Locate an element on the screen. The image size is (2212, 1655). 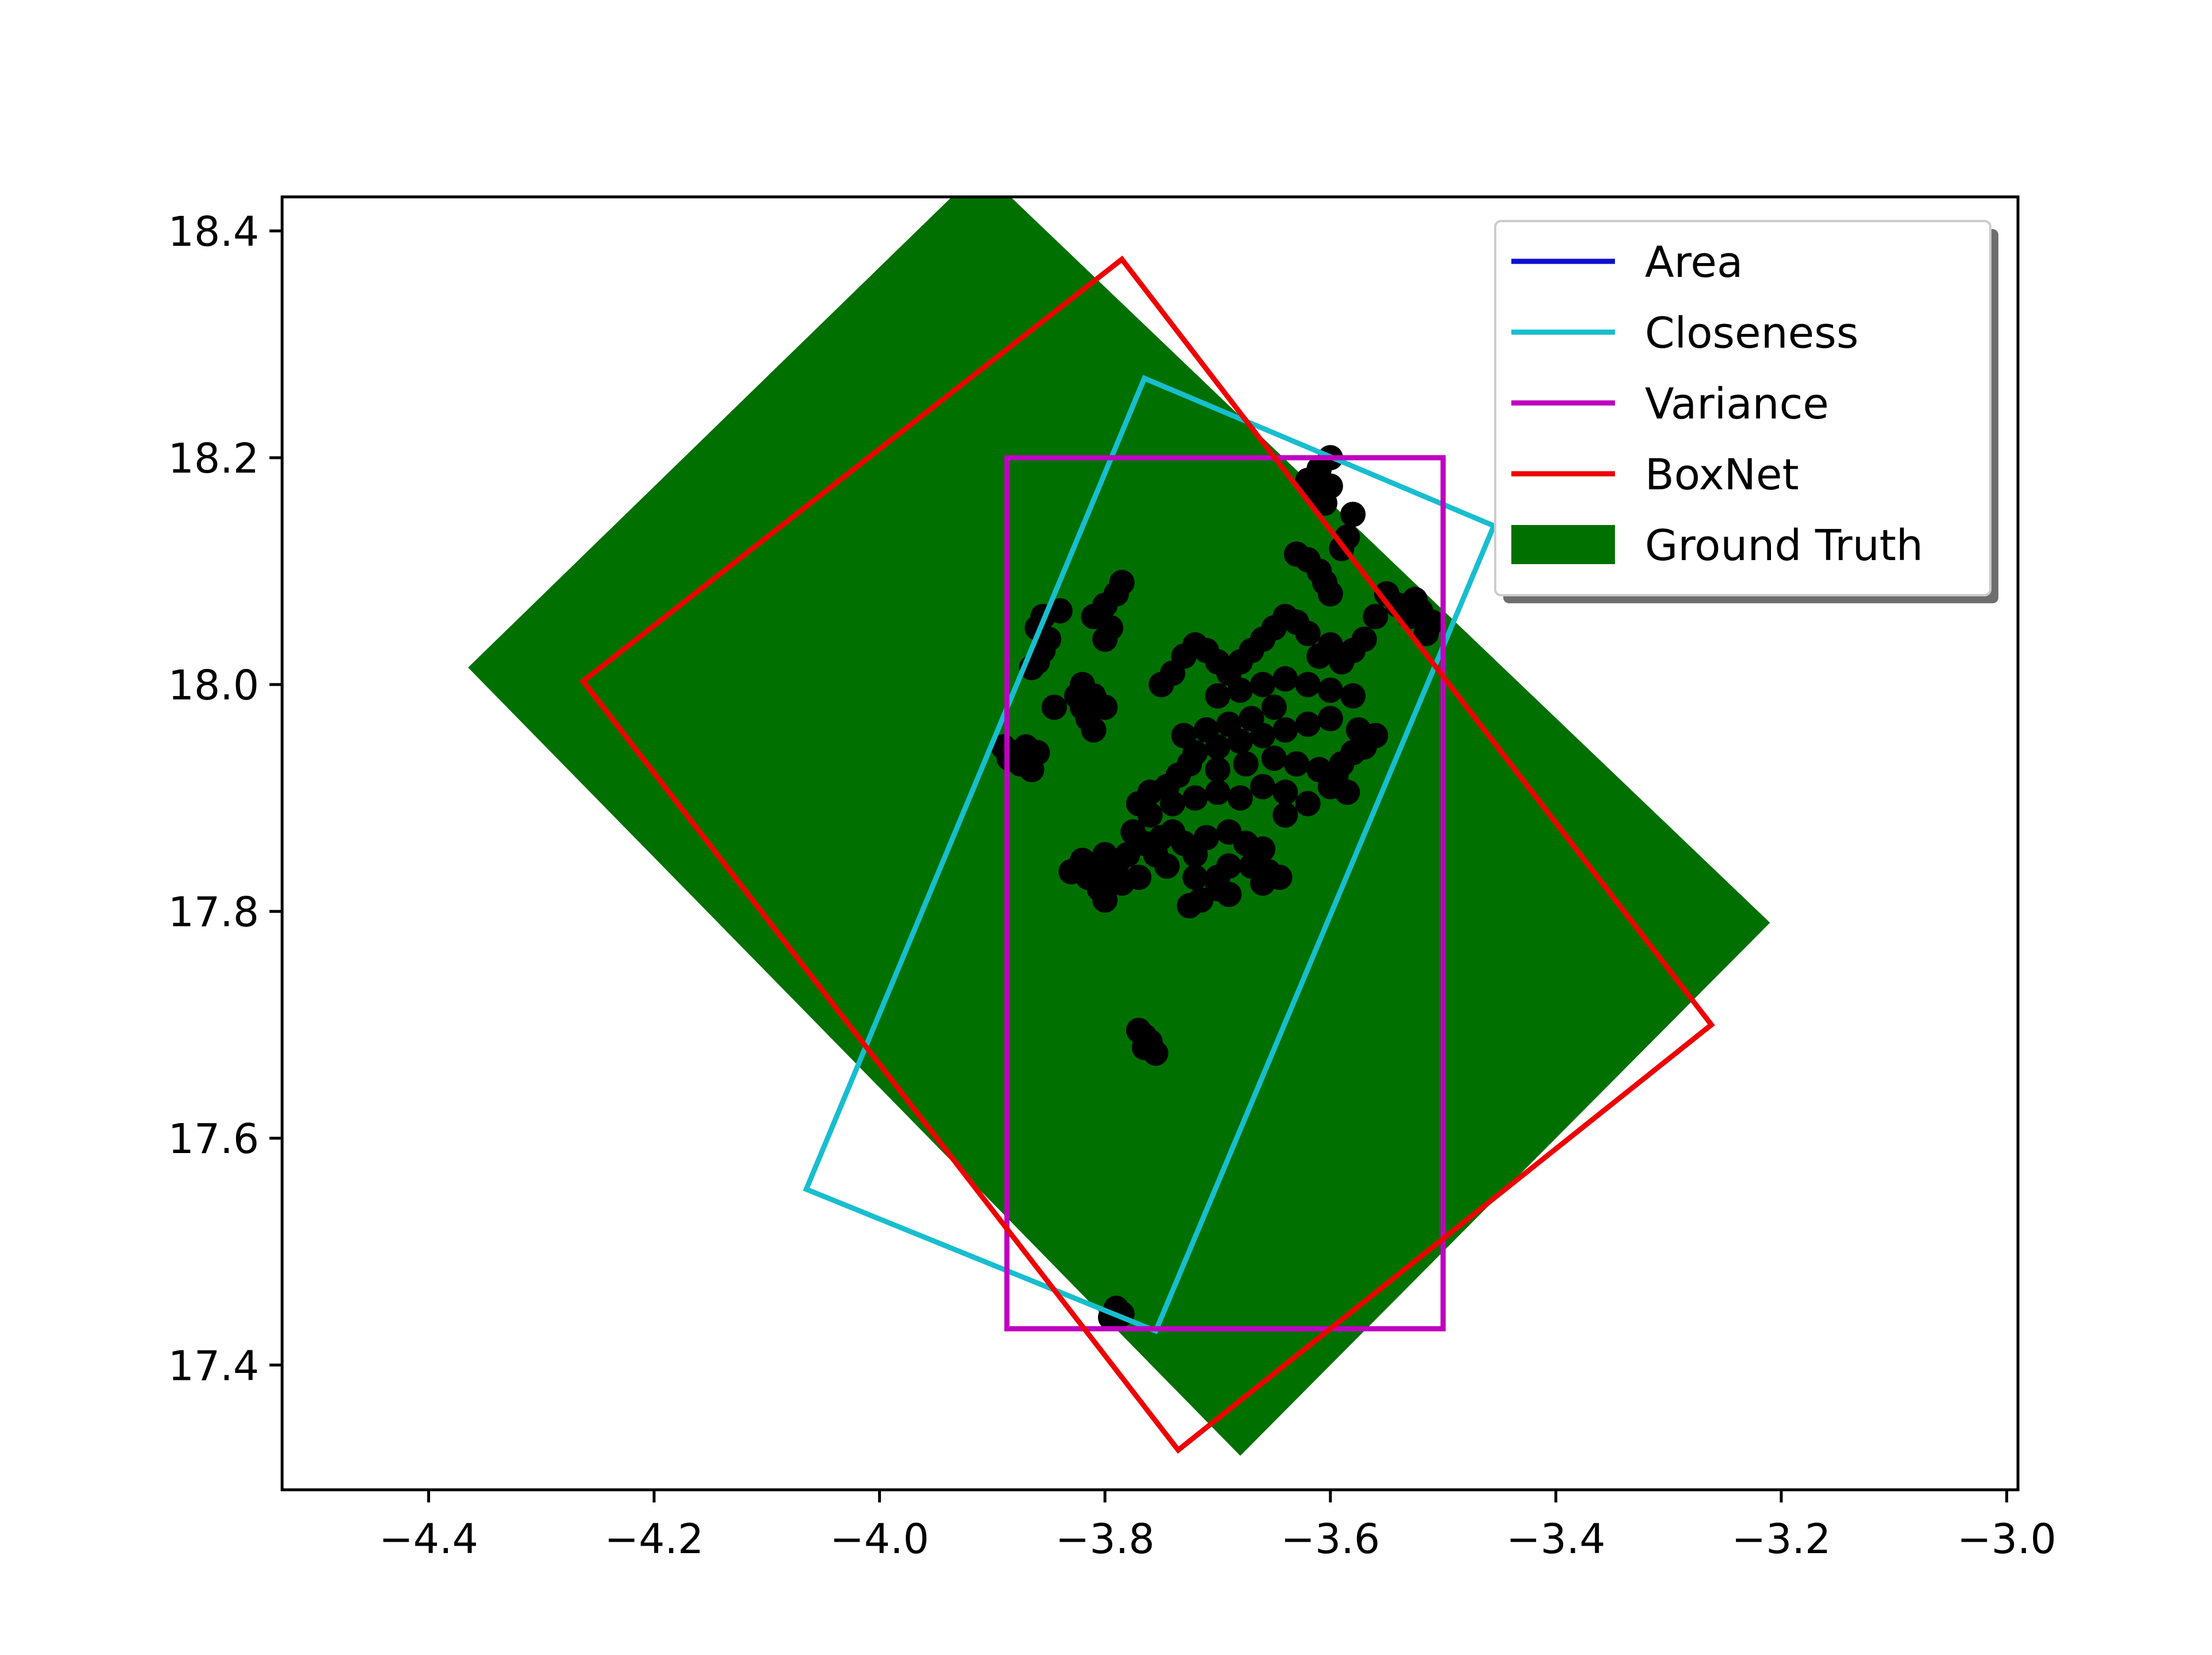
x-tick-label: −4.0 is located at coordinates (880, 1539).